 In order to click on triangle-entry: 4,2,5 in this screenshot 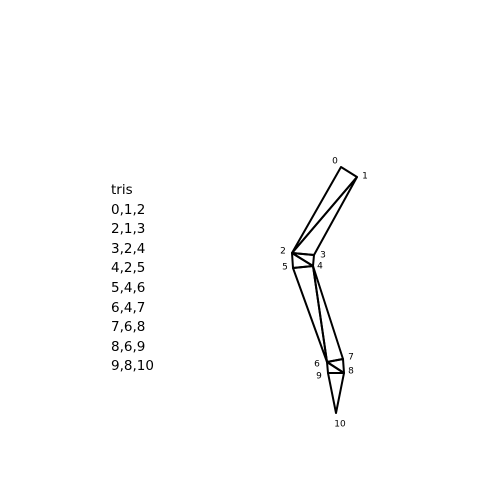, I will do `click(128, 268)`.